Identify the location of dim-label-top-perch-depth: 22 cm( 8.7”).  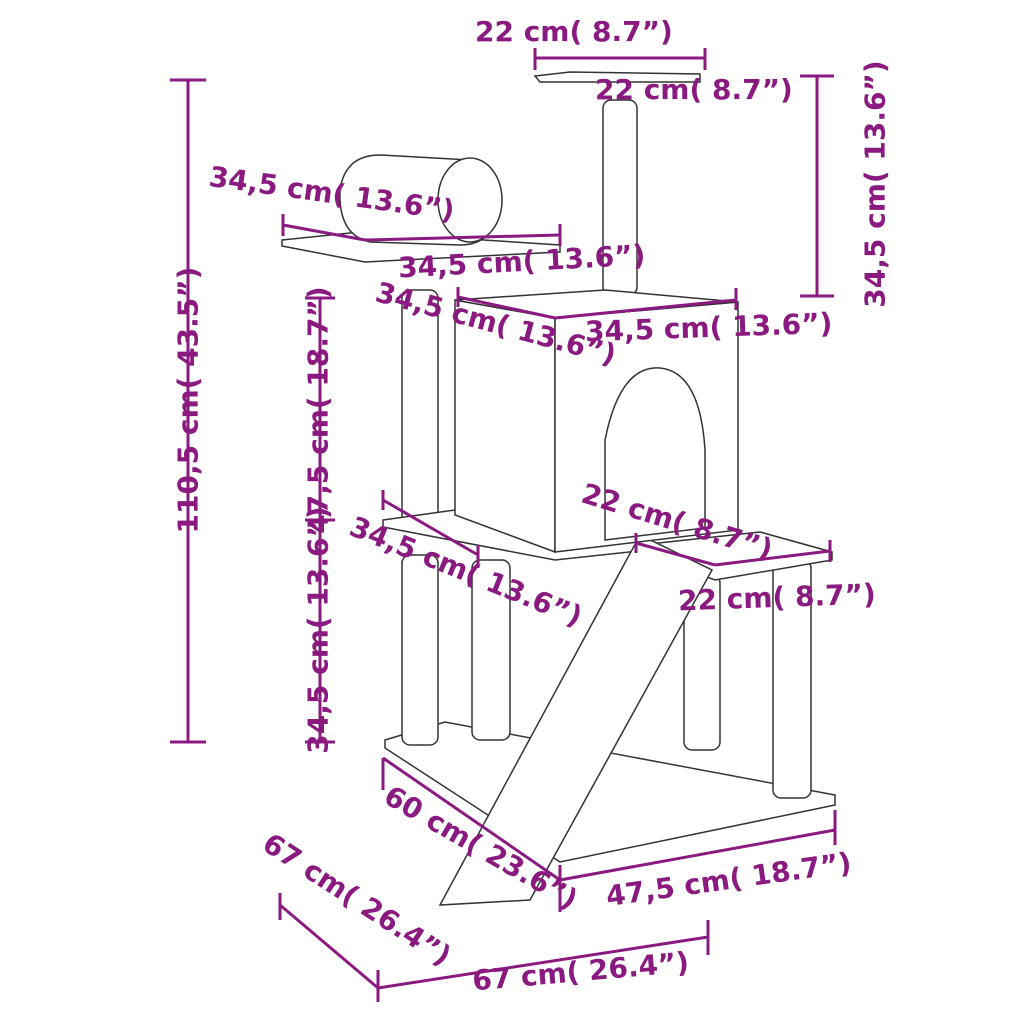
(694, 89).